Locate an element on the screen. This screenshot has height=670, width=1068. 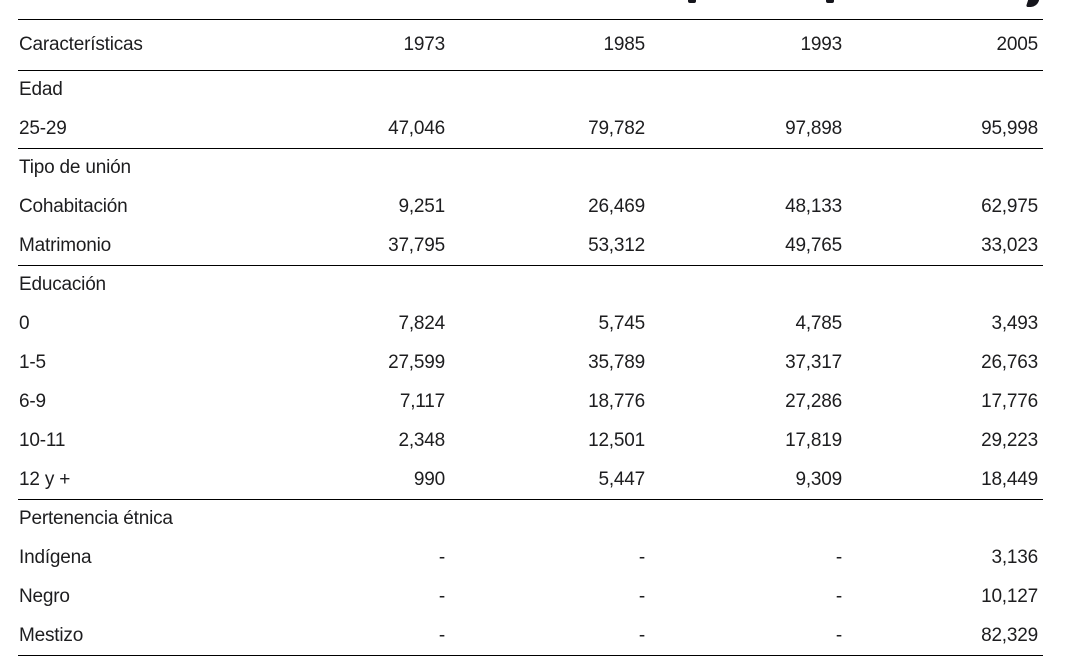
cell-value: 97,898 is located at coordinates (813, 128).